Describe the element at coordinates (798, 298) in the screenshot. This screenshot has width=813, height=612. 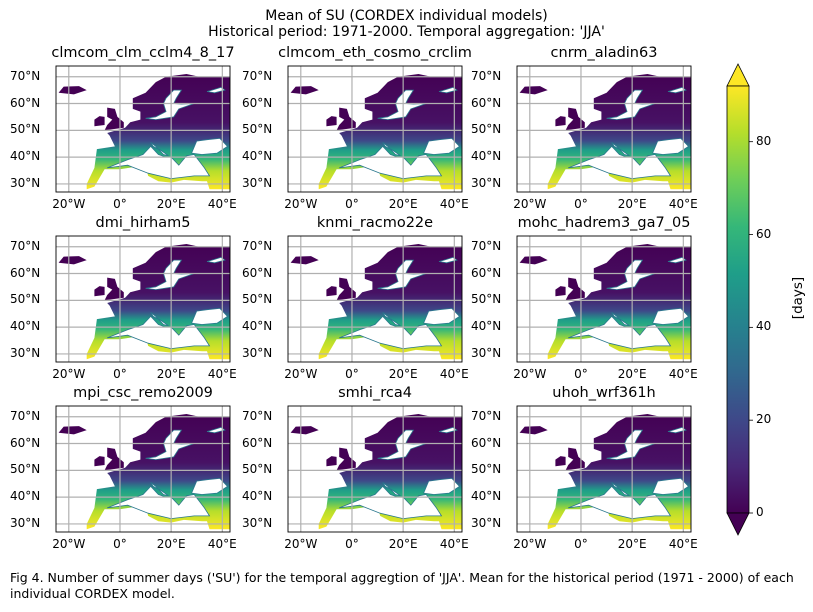
I see `colorbar-label: [days]` at that location.